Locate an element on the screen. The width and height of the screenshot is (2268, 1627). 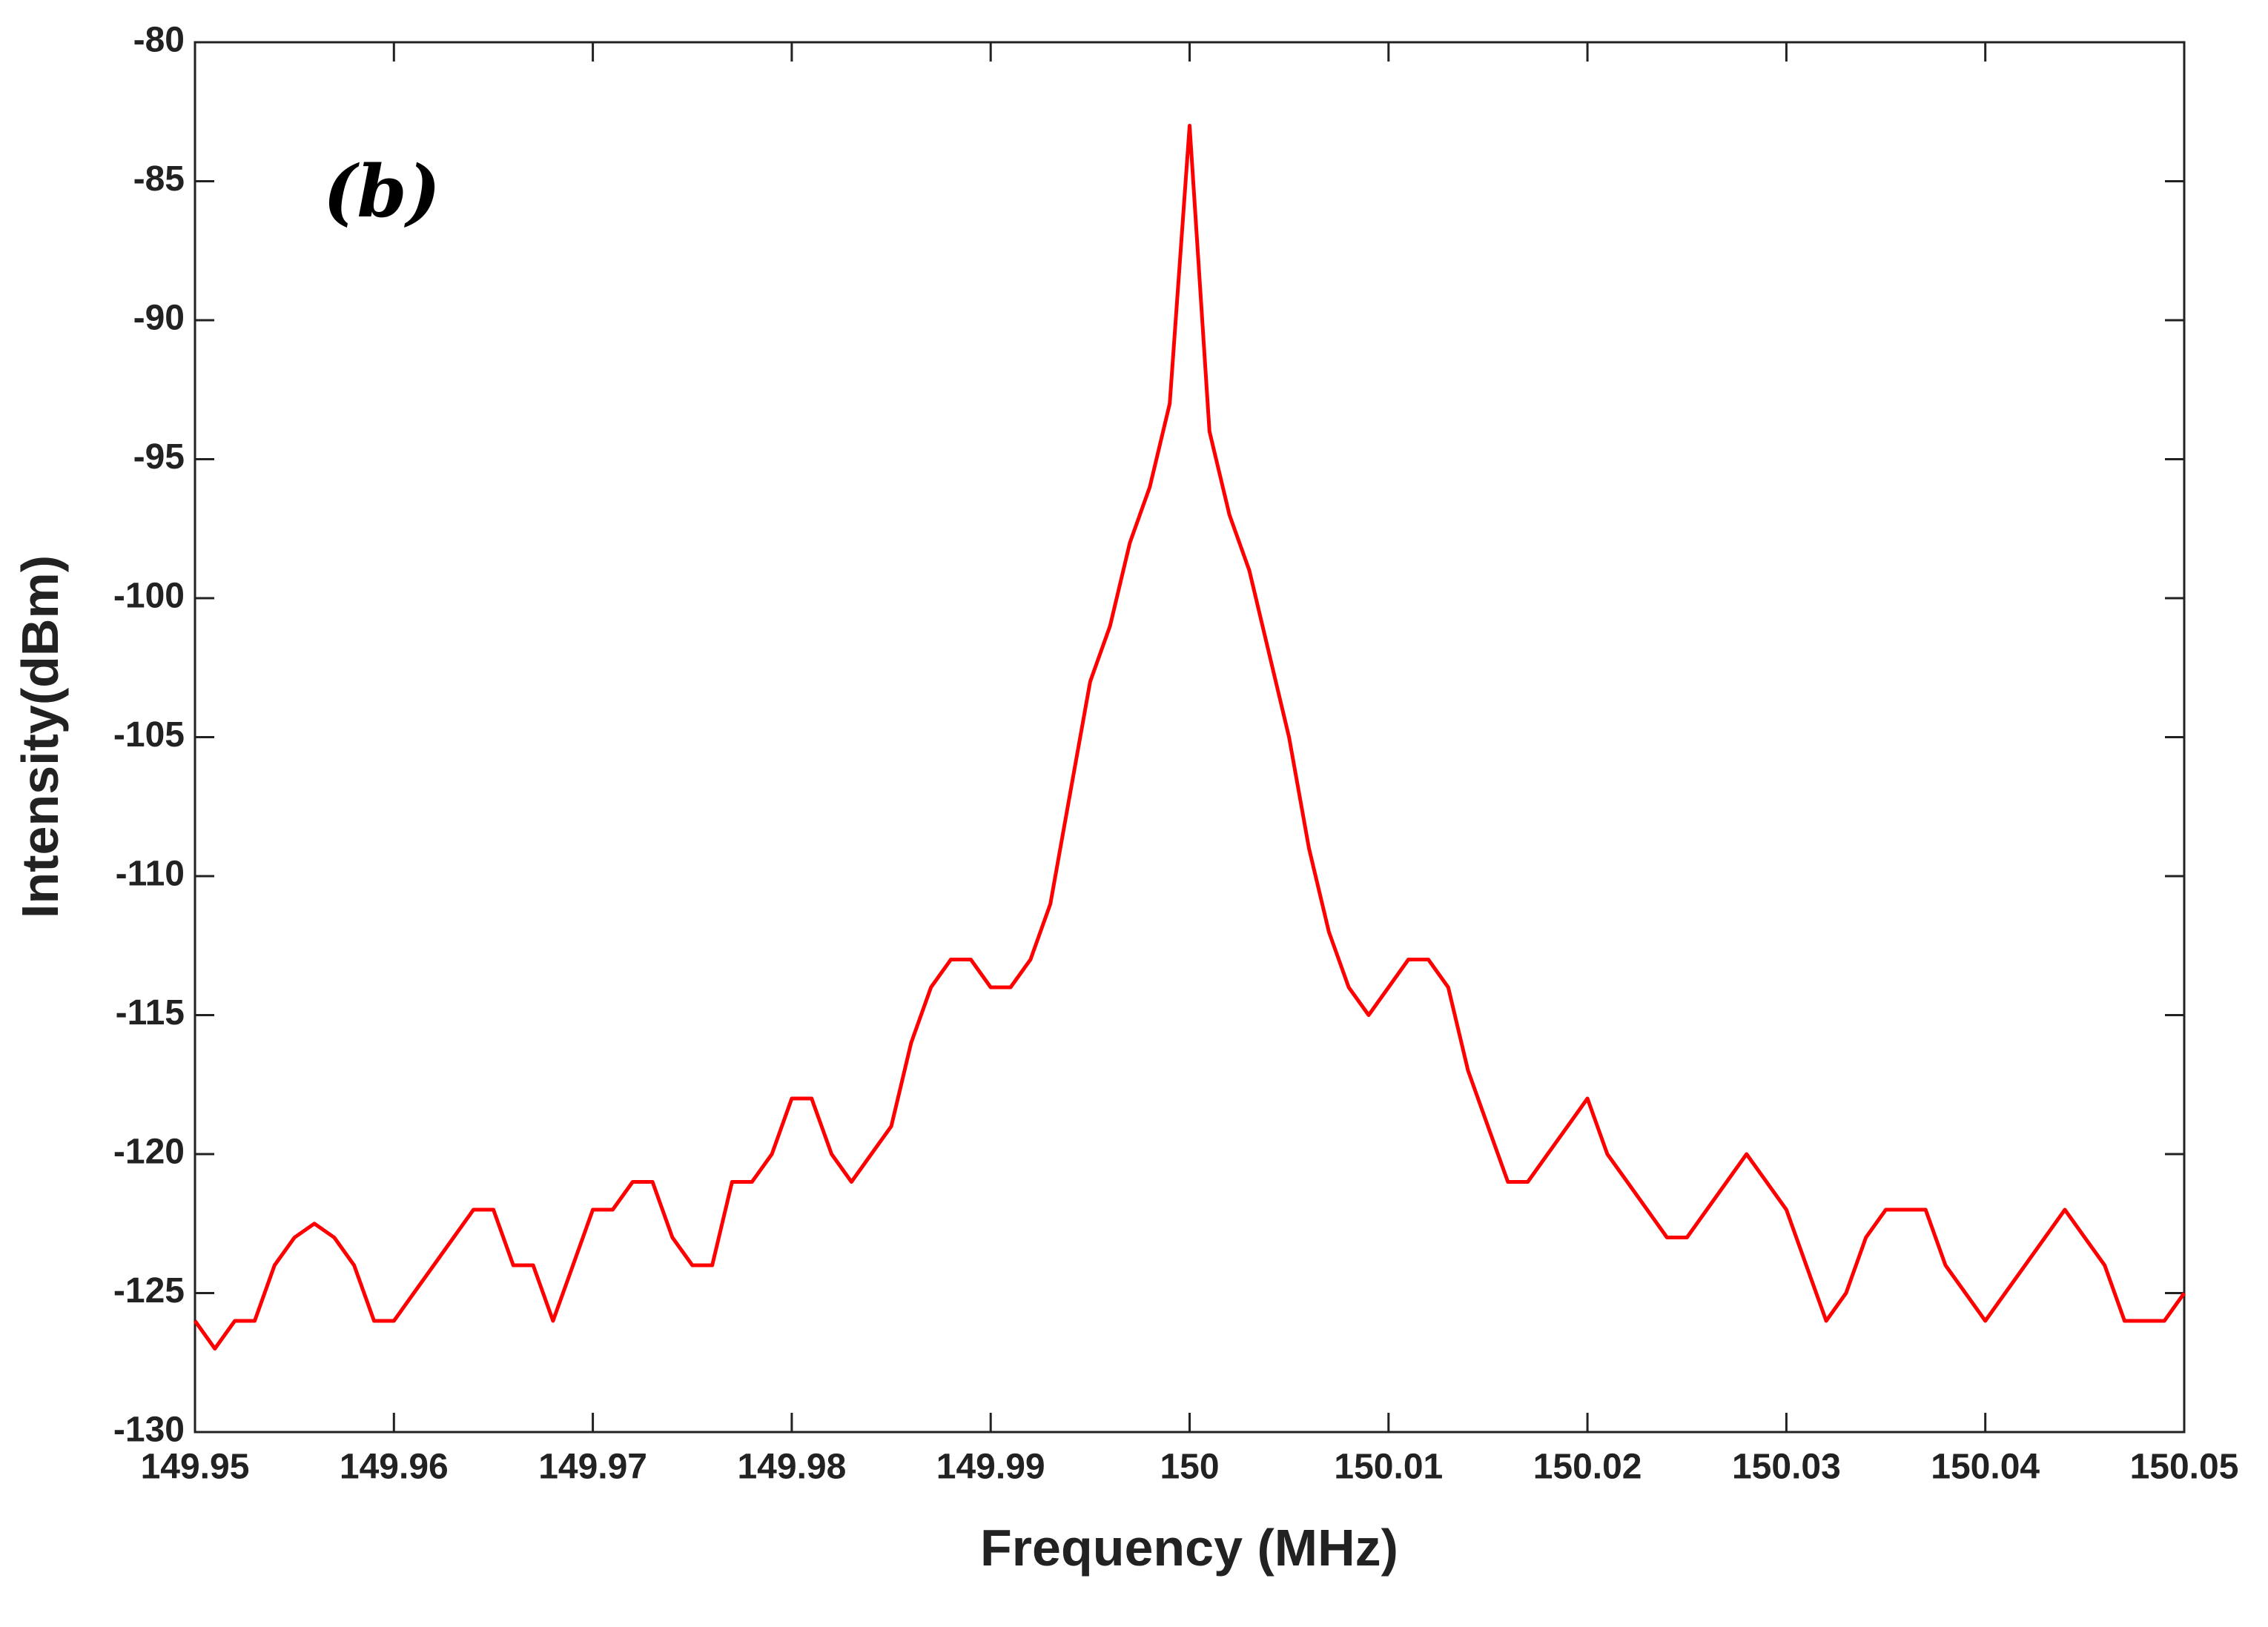
y-tick-label: -130 is located at coordinates (149, 1430).